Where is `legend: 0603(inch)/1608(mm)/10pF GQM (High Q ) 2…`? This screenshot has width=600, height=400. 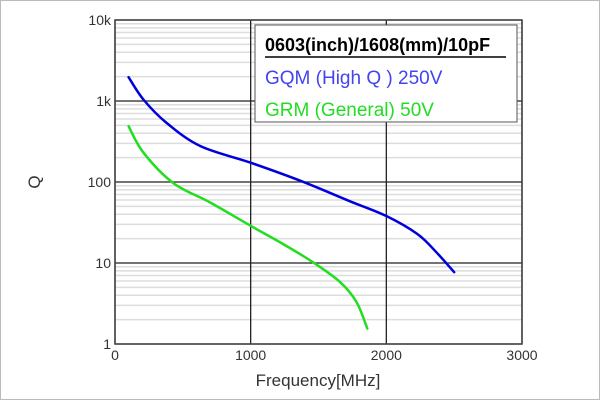
legend: 0603(inch)/1608(mm)/10pF GQM (High Q ) 2… is located at coordinates (386, 73).